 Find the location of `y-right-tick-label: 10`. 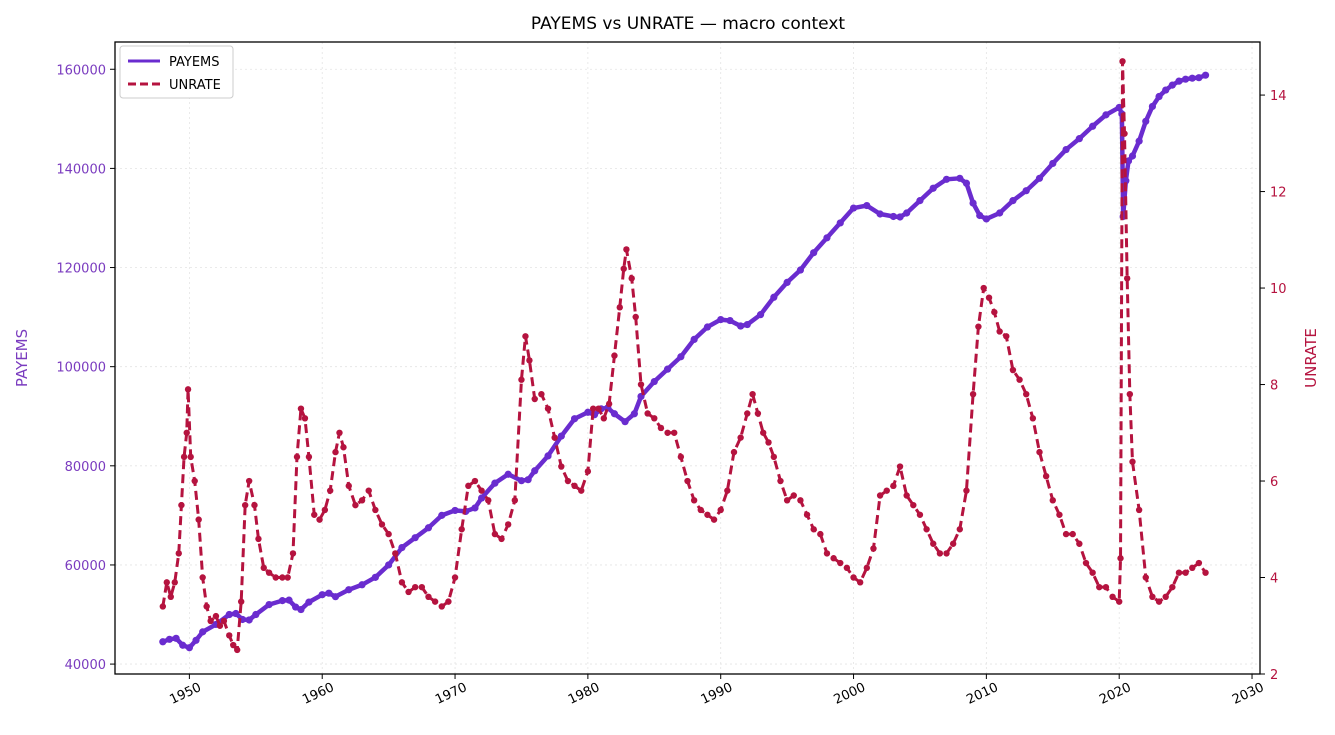

y-right-tick-label: 10 is located at coordinates (1278, 289).